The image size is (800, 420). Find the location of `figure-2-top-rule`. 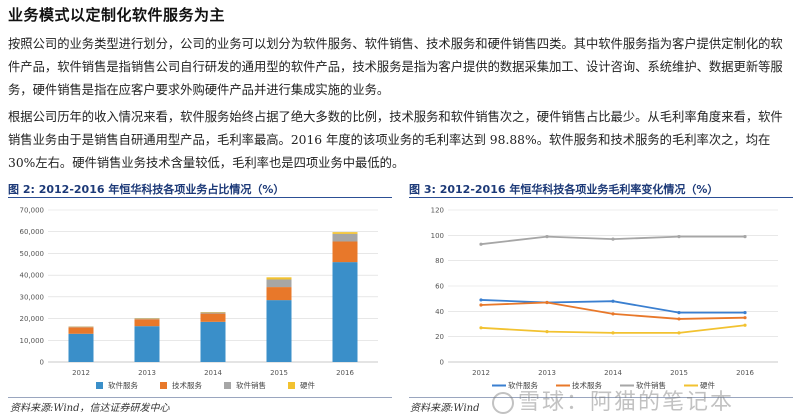

figure-2-top-rule is located at coordinates (200, 197).